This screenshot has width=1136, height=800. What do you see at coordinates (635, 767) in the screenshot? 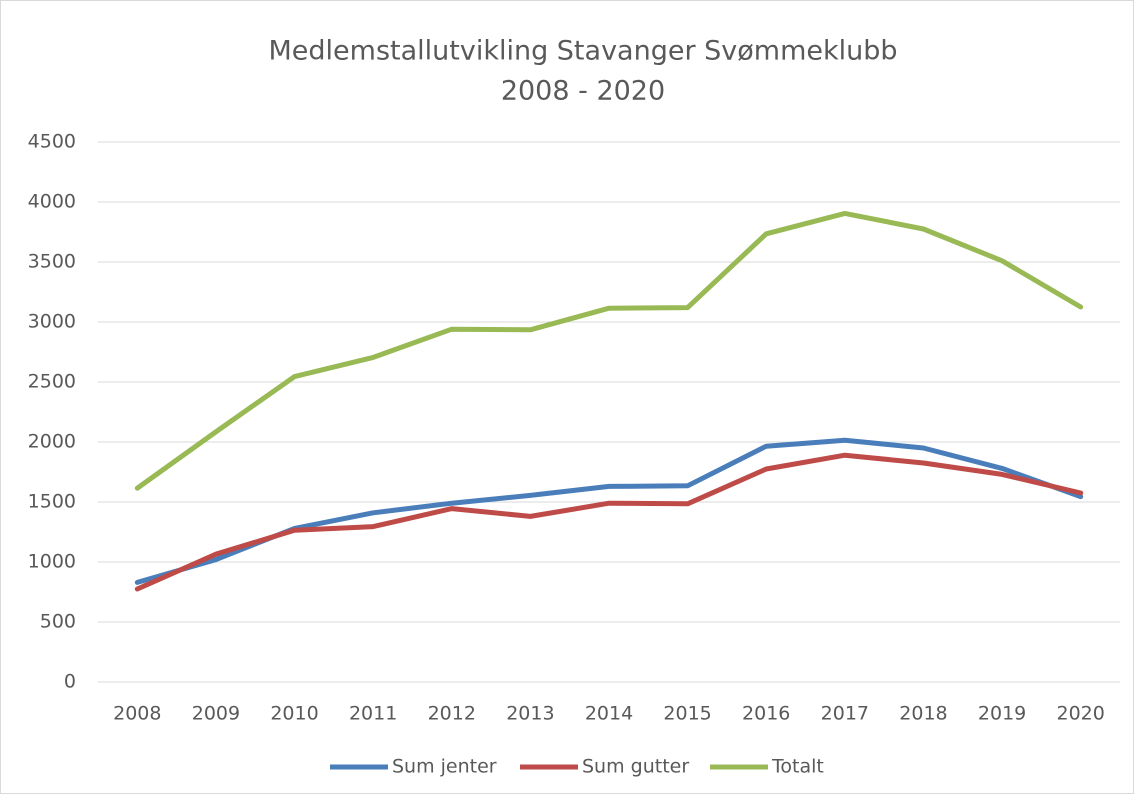
I see `legend-label: Sum gutter` at bounding box center [635, 767].